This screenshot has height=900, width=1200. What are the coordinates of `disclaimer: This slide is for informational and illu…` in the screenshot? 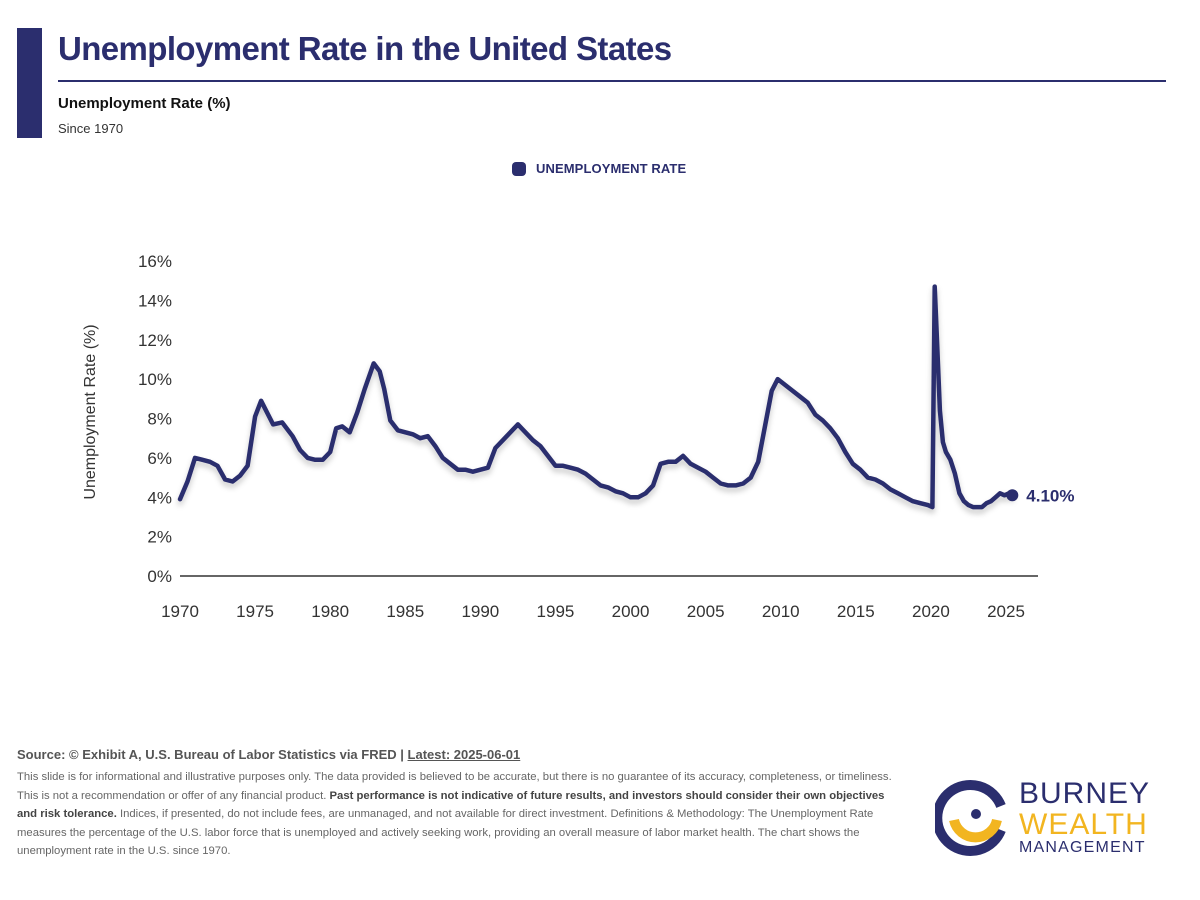 It's located at (457, 814).